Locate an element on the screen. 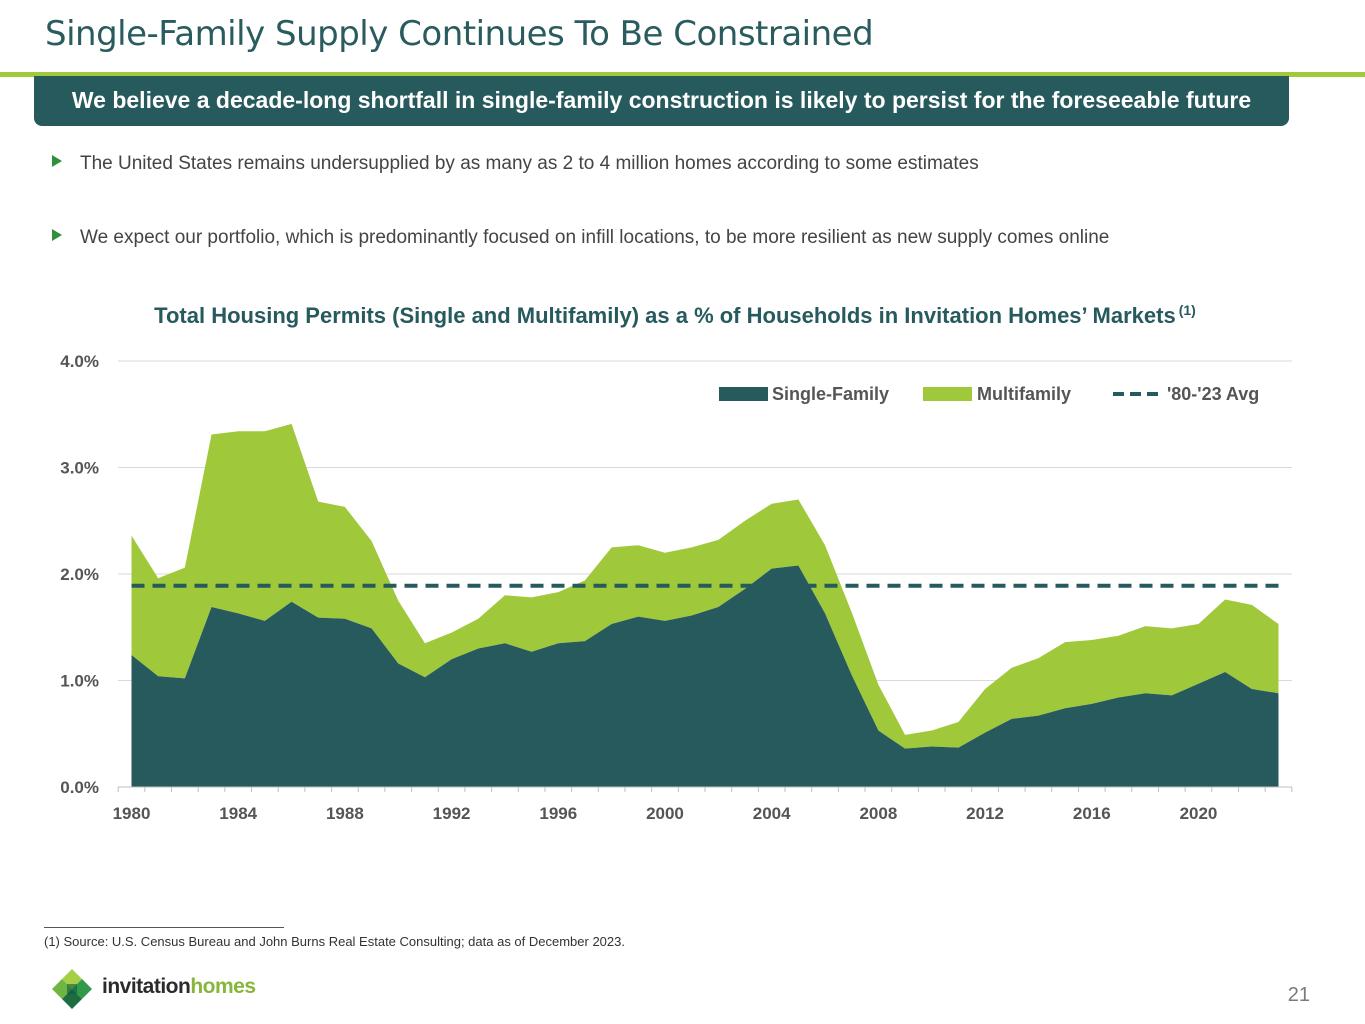 The width and height of the screenshot is (1365, 1024). y-tick-label: 0.0% is located at coordinates (79, 787).